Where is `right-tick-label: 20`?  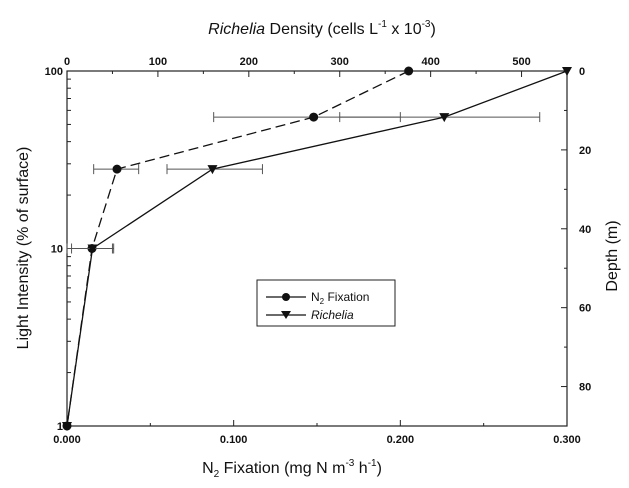 right-tick-label: 20 is located at coordinates (585, 151).